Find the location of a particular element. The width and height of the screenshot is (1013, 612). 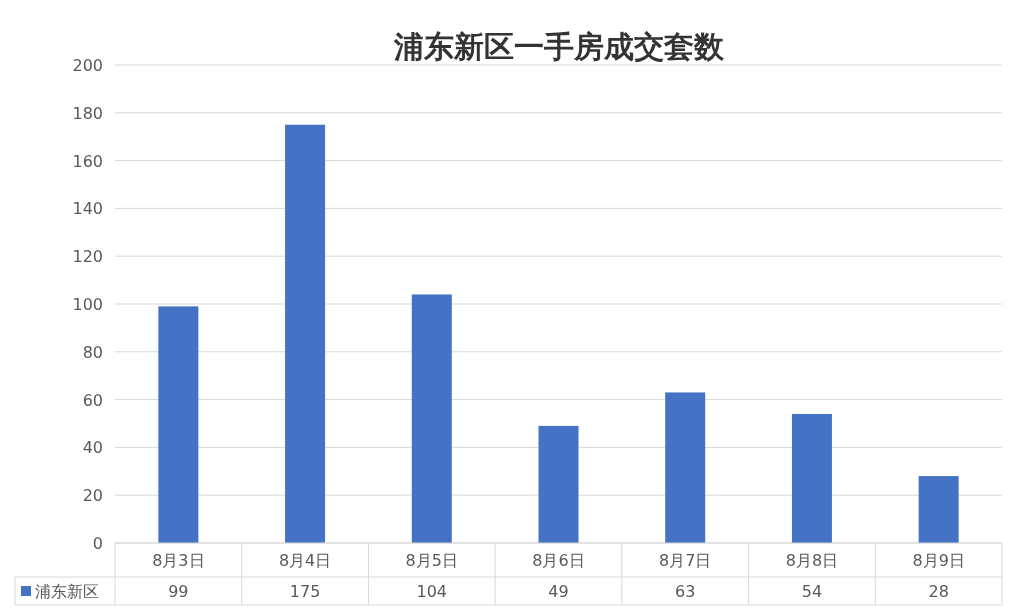

y-tick-label: 120 is located at coordinates (87, 257).